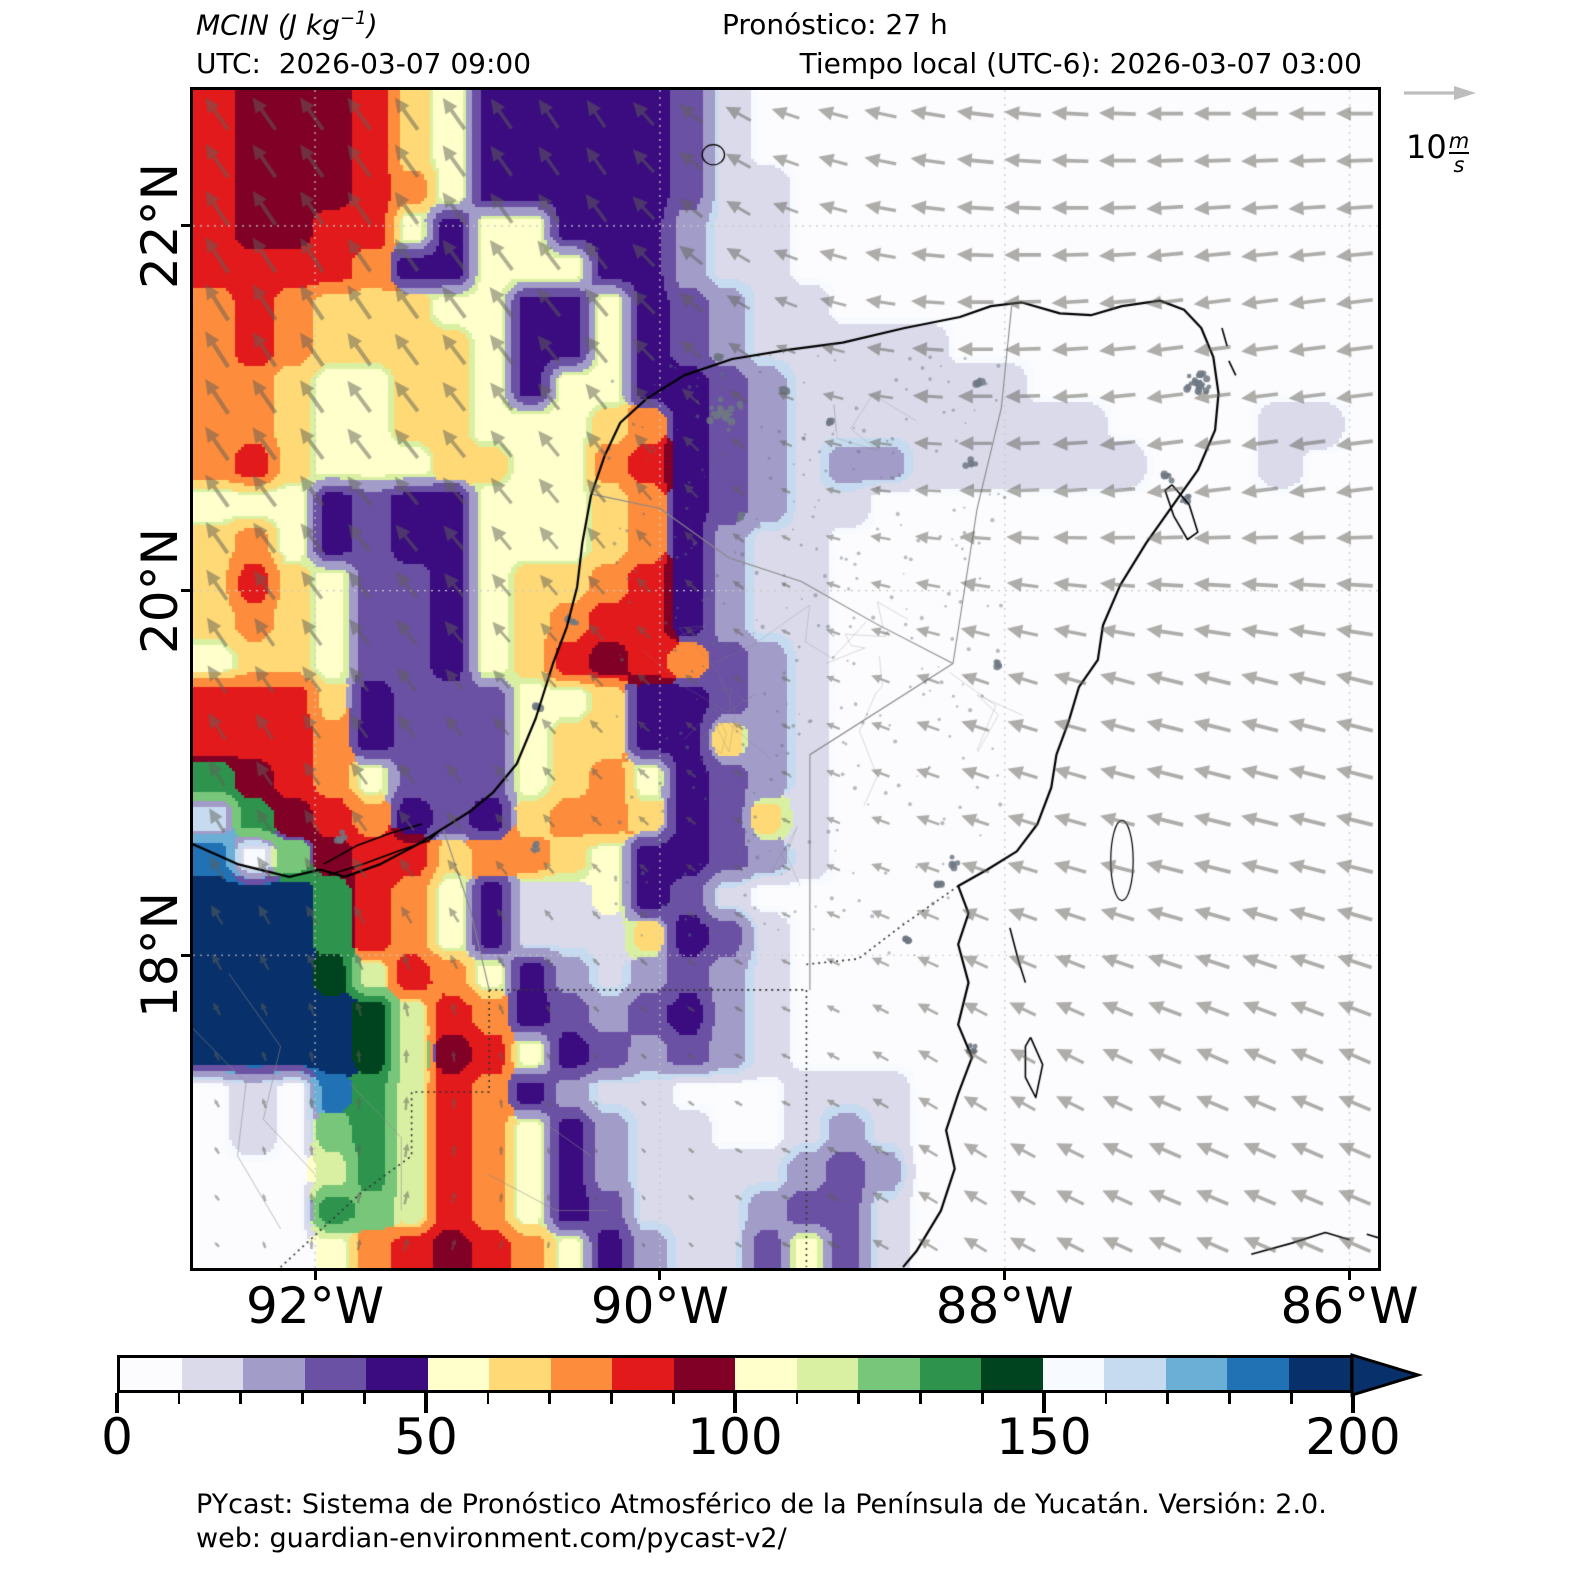 Image resolution: width=1574 pixels, height=1574 pixels. Describe the element at coordinates (659, 1306) in the screenshot. I see `x-tick-label: 90°W` at that location.